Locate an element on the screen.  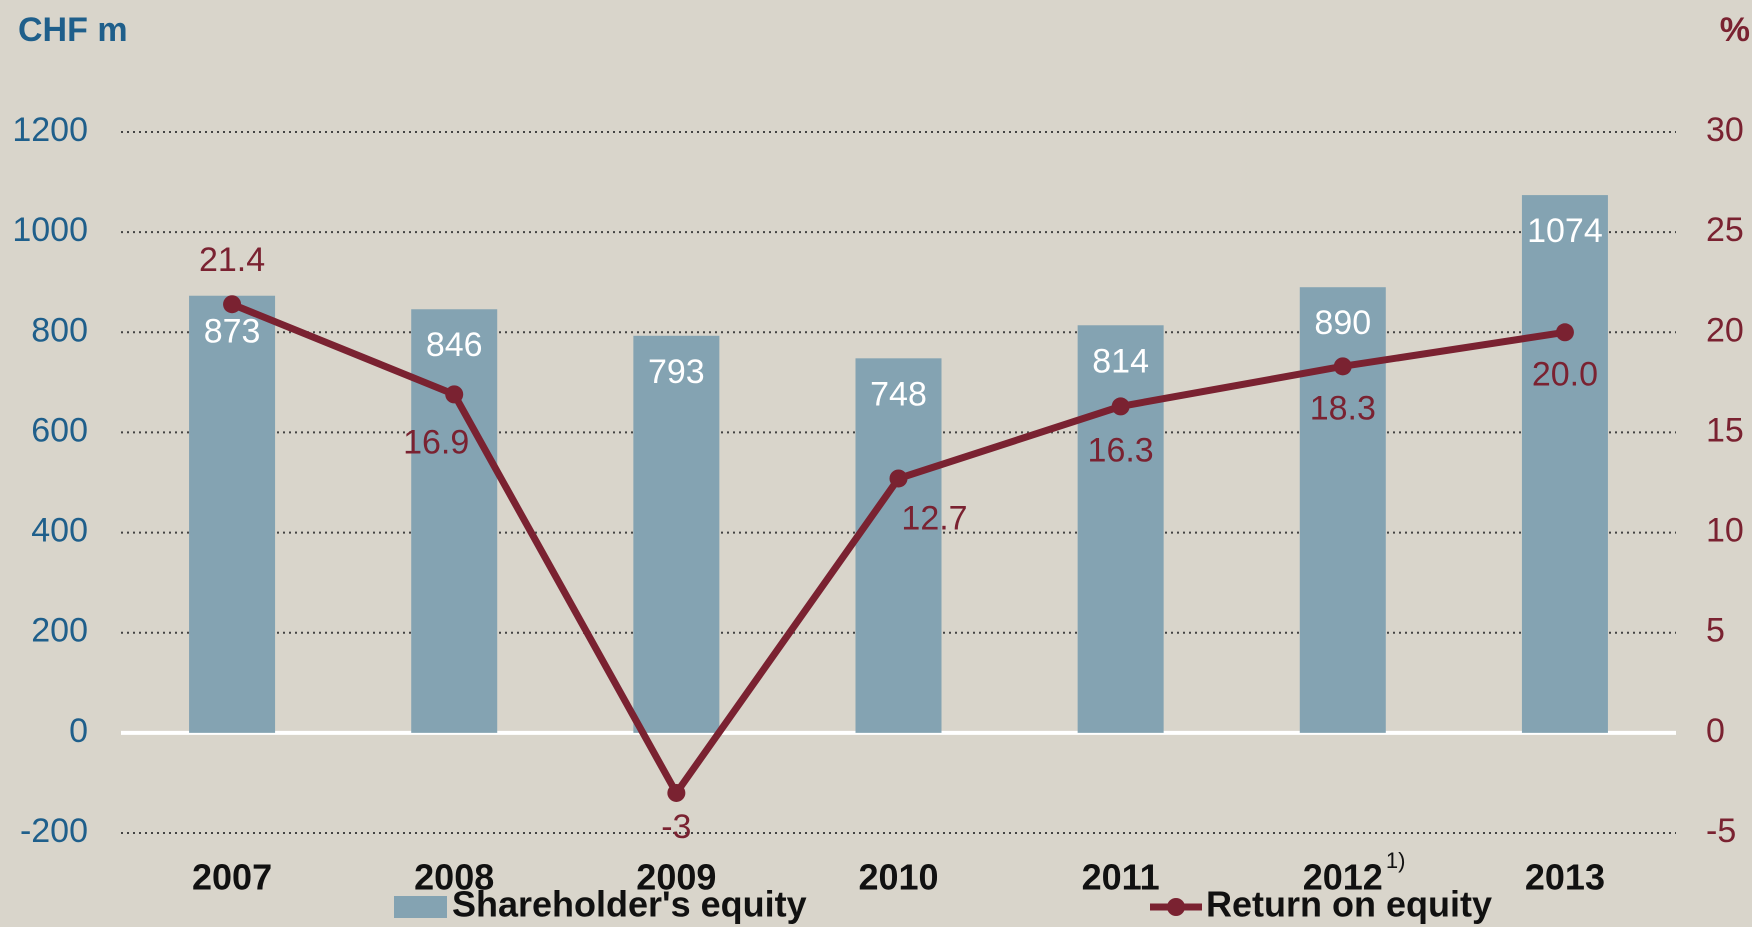
y2-tick-label: 20 is located at coordinates (1725, 330).